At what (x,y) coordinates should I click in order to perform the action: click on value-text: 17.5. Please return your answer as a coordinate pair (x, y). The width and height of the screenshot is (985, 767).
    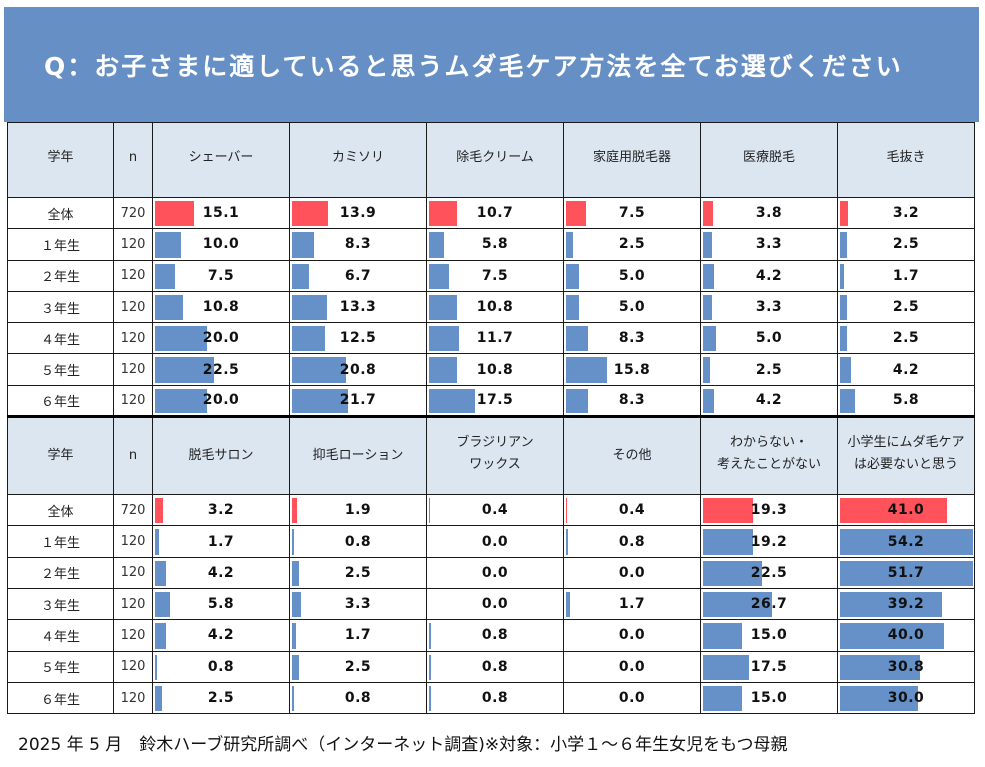
    Looking at the image, I should click on (769, 666).